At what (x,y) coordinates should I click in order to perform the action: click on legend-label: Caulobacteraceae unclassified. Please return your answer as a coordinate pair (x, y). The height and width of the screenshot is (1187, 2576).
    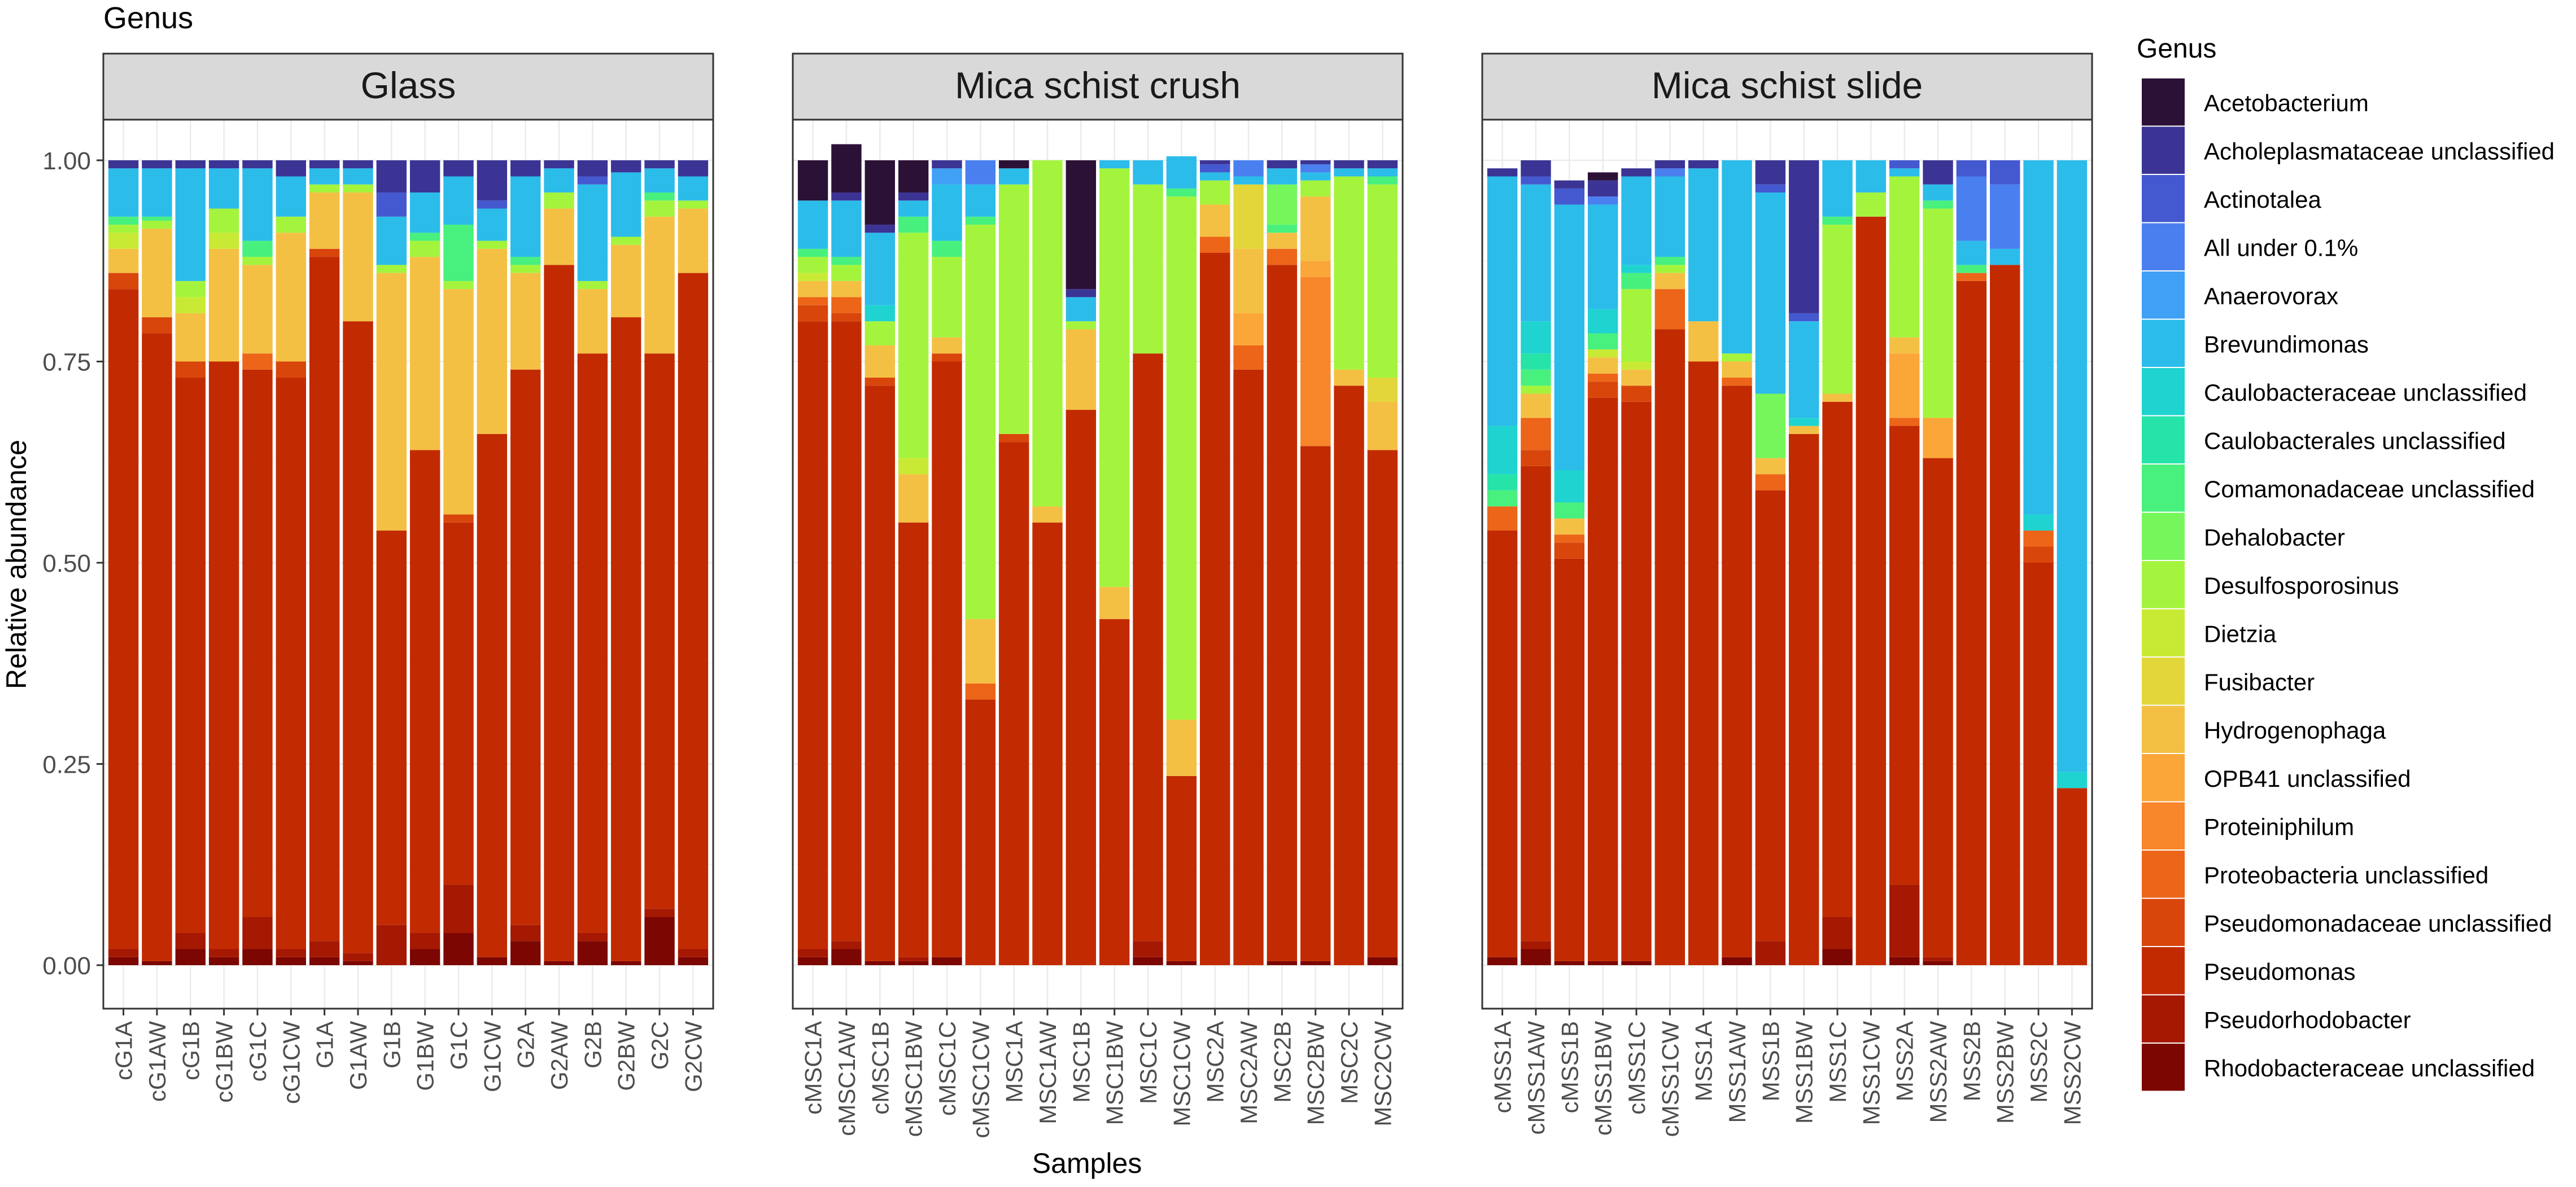
    Looking at the image, I should click on (2365, 392).